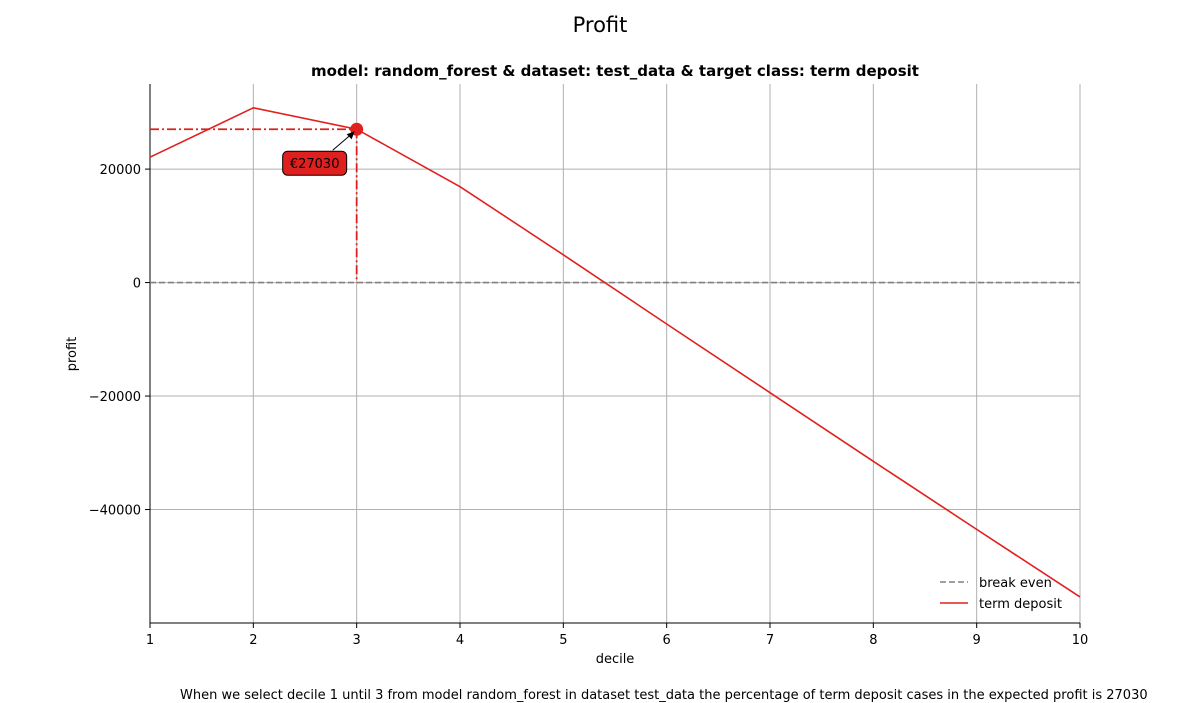  Describe the element at coordinates (1001, 594) in the screenshot. I see `legend: break even term deposit` at that location.